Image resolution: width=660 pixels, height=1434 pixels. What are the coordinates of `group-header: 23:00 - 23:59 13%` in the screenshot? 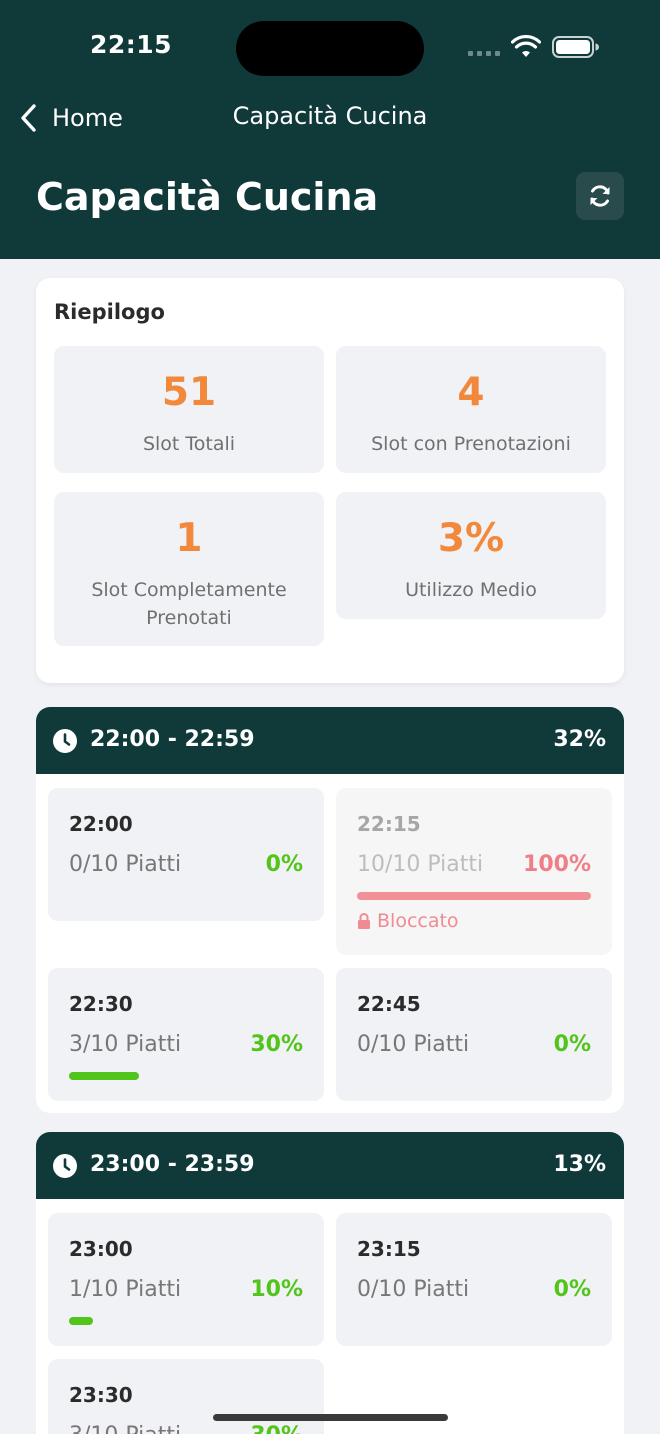 It's located at (330, 1165).